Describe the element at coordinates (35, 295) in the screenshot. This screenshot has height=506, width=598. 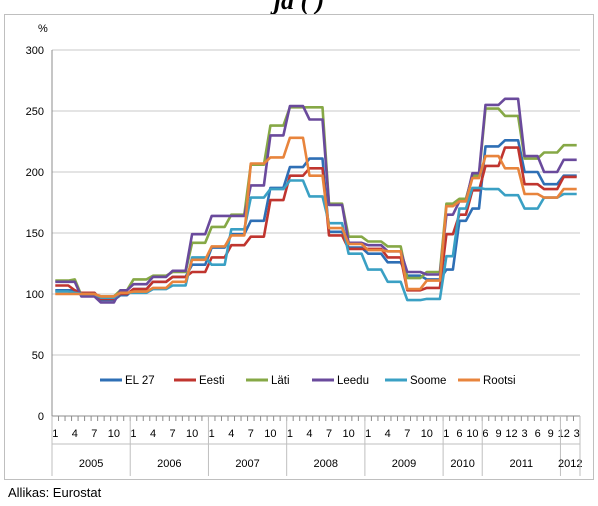
I see `y-tick-label: 100` at that location.